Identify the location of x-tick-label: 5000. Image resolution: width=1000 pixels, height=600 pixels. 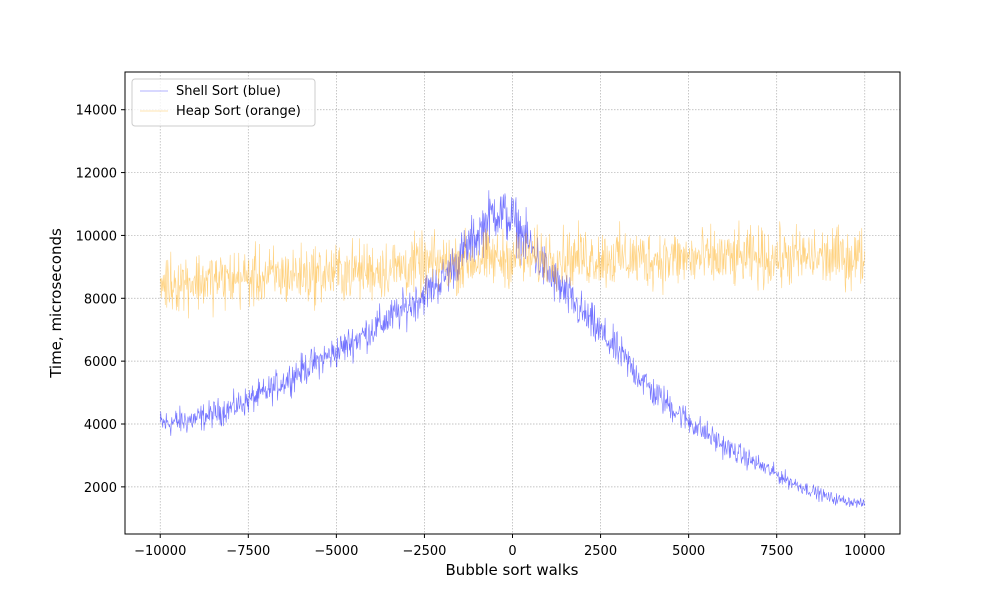
(688, 551).